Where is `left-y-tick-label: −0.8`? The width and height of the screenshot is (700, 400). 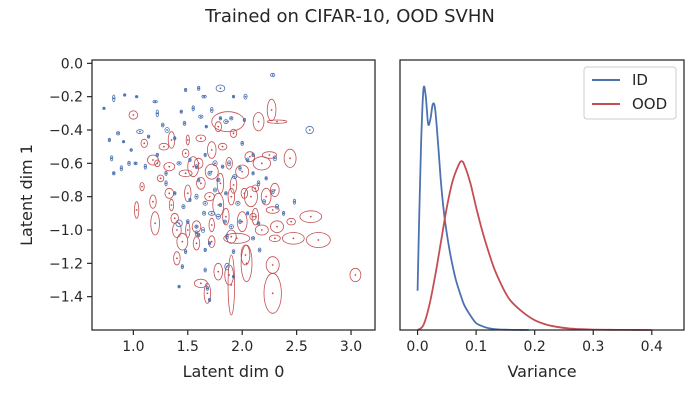 left-y-tick-label: −0.8 is located at coordinates (66, 198).